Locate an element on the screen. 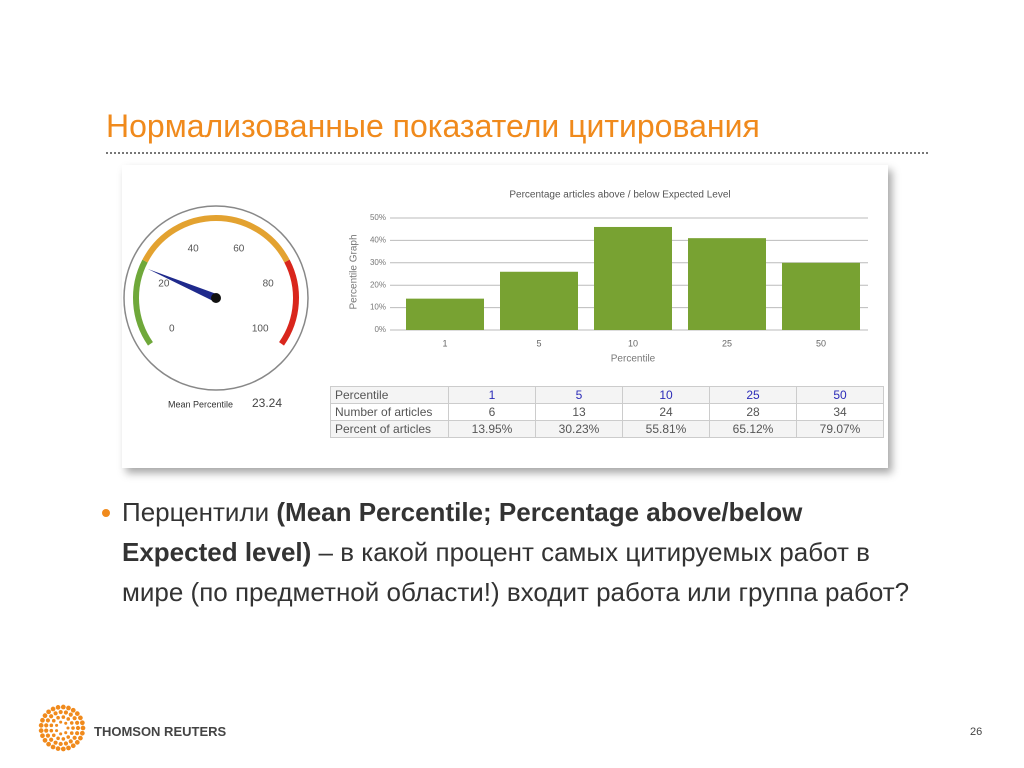 The height and width of the screenshot is (768, 1024). gauge-hub is located at coordinates (216, 298).